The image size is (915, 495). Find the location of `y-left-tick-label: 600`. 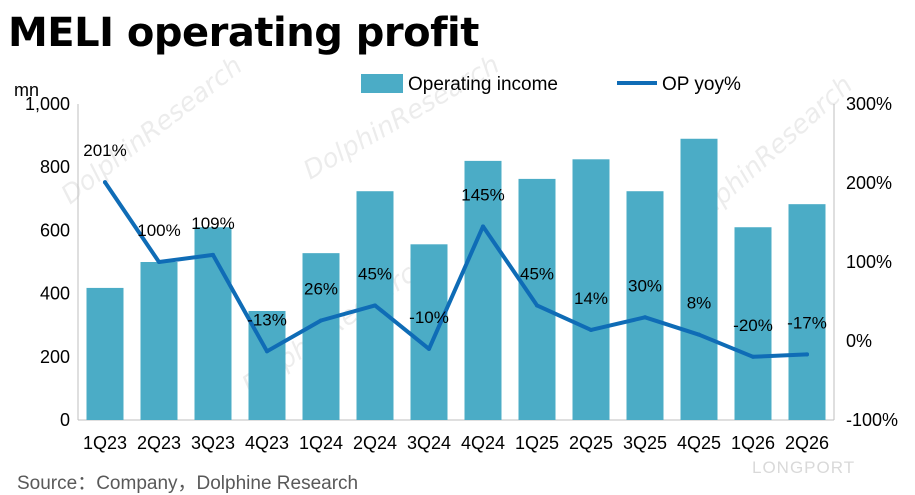

y-left-tick-label: 600 is located at coordinates (55, 230).